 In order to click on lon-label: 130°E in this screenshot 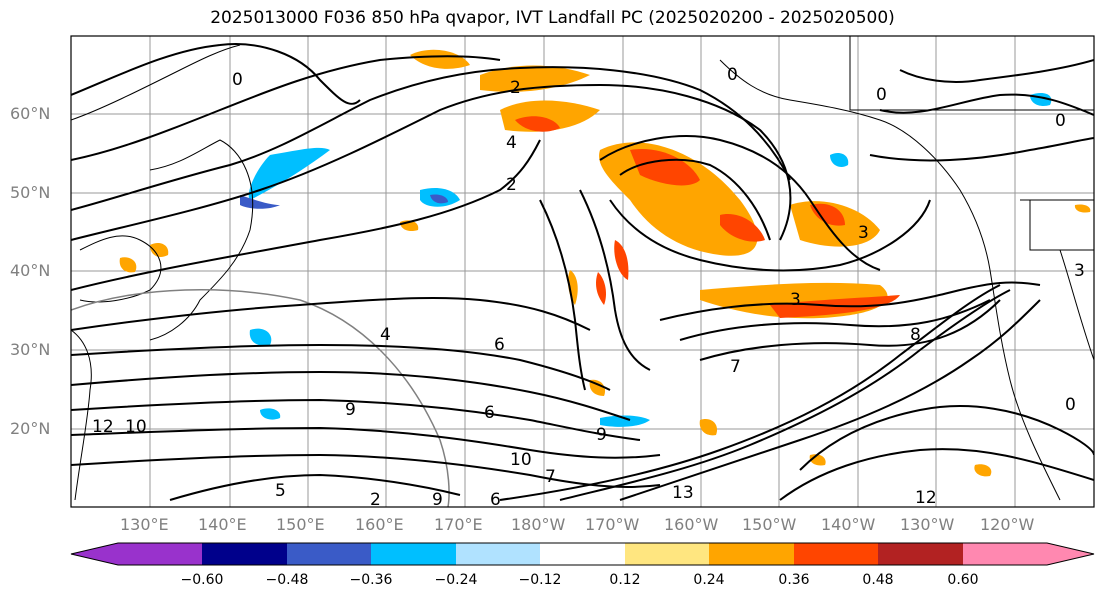, I will do `click(144, 524)`.